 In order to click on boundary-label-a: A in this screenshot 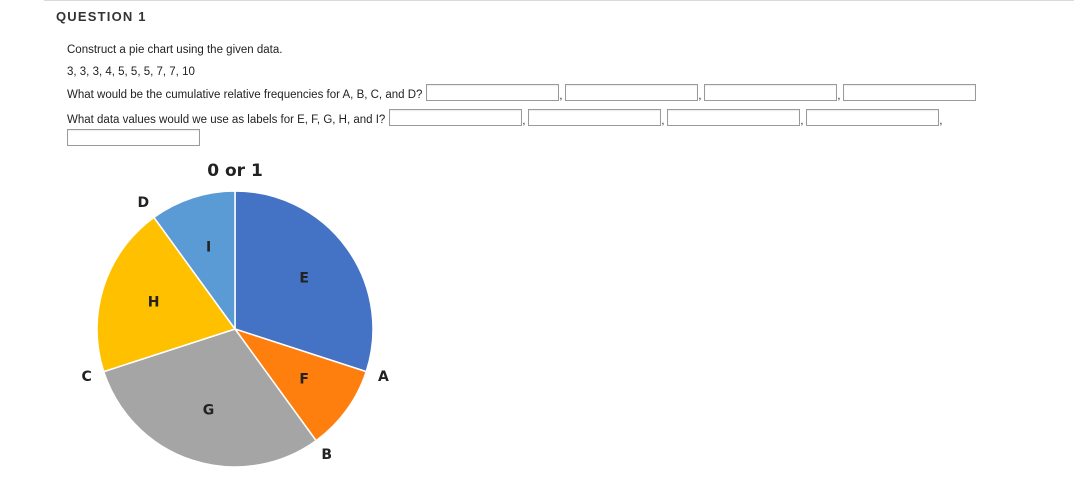, I will do `click(383, 377)`.